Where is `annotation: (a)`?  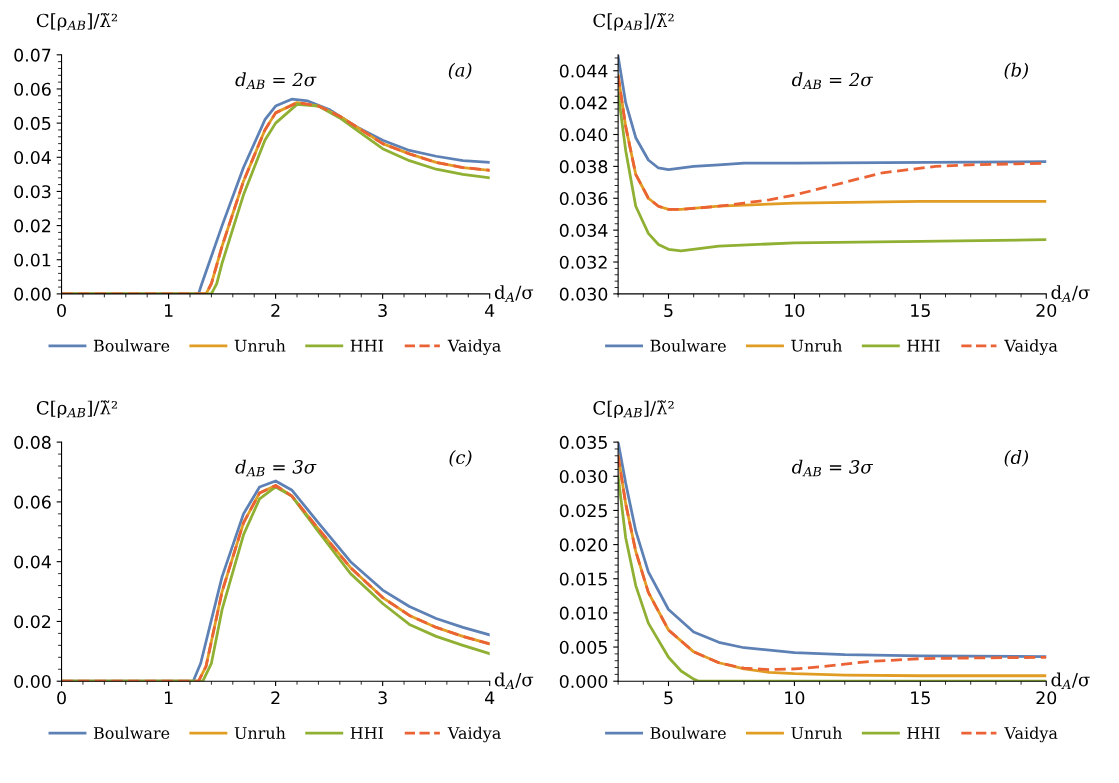 annotation: (a) is located at coordinates (460, 71).